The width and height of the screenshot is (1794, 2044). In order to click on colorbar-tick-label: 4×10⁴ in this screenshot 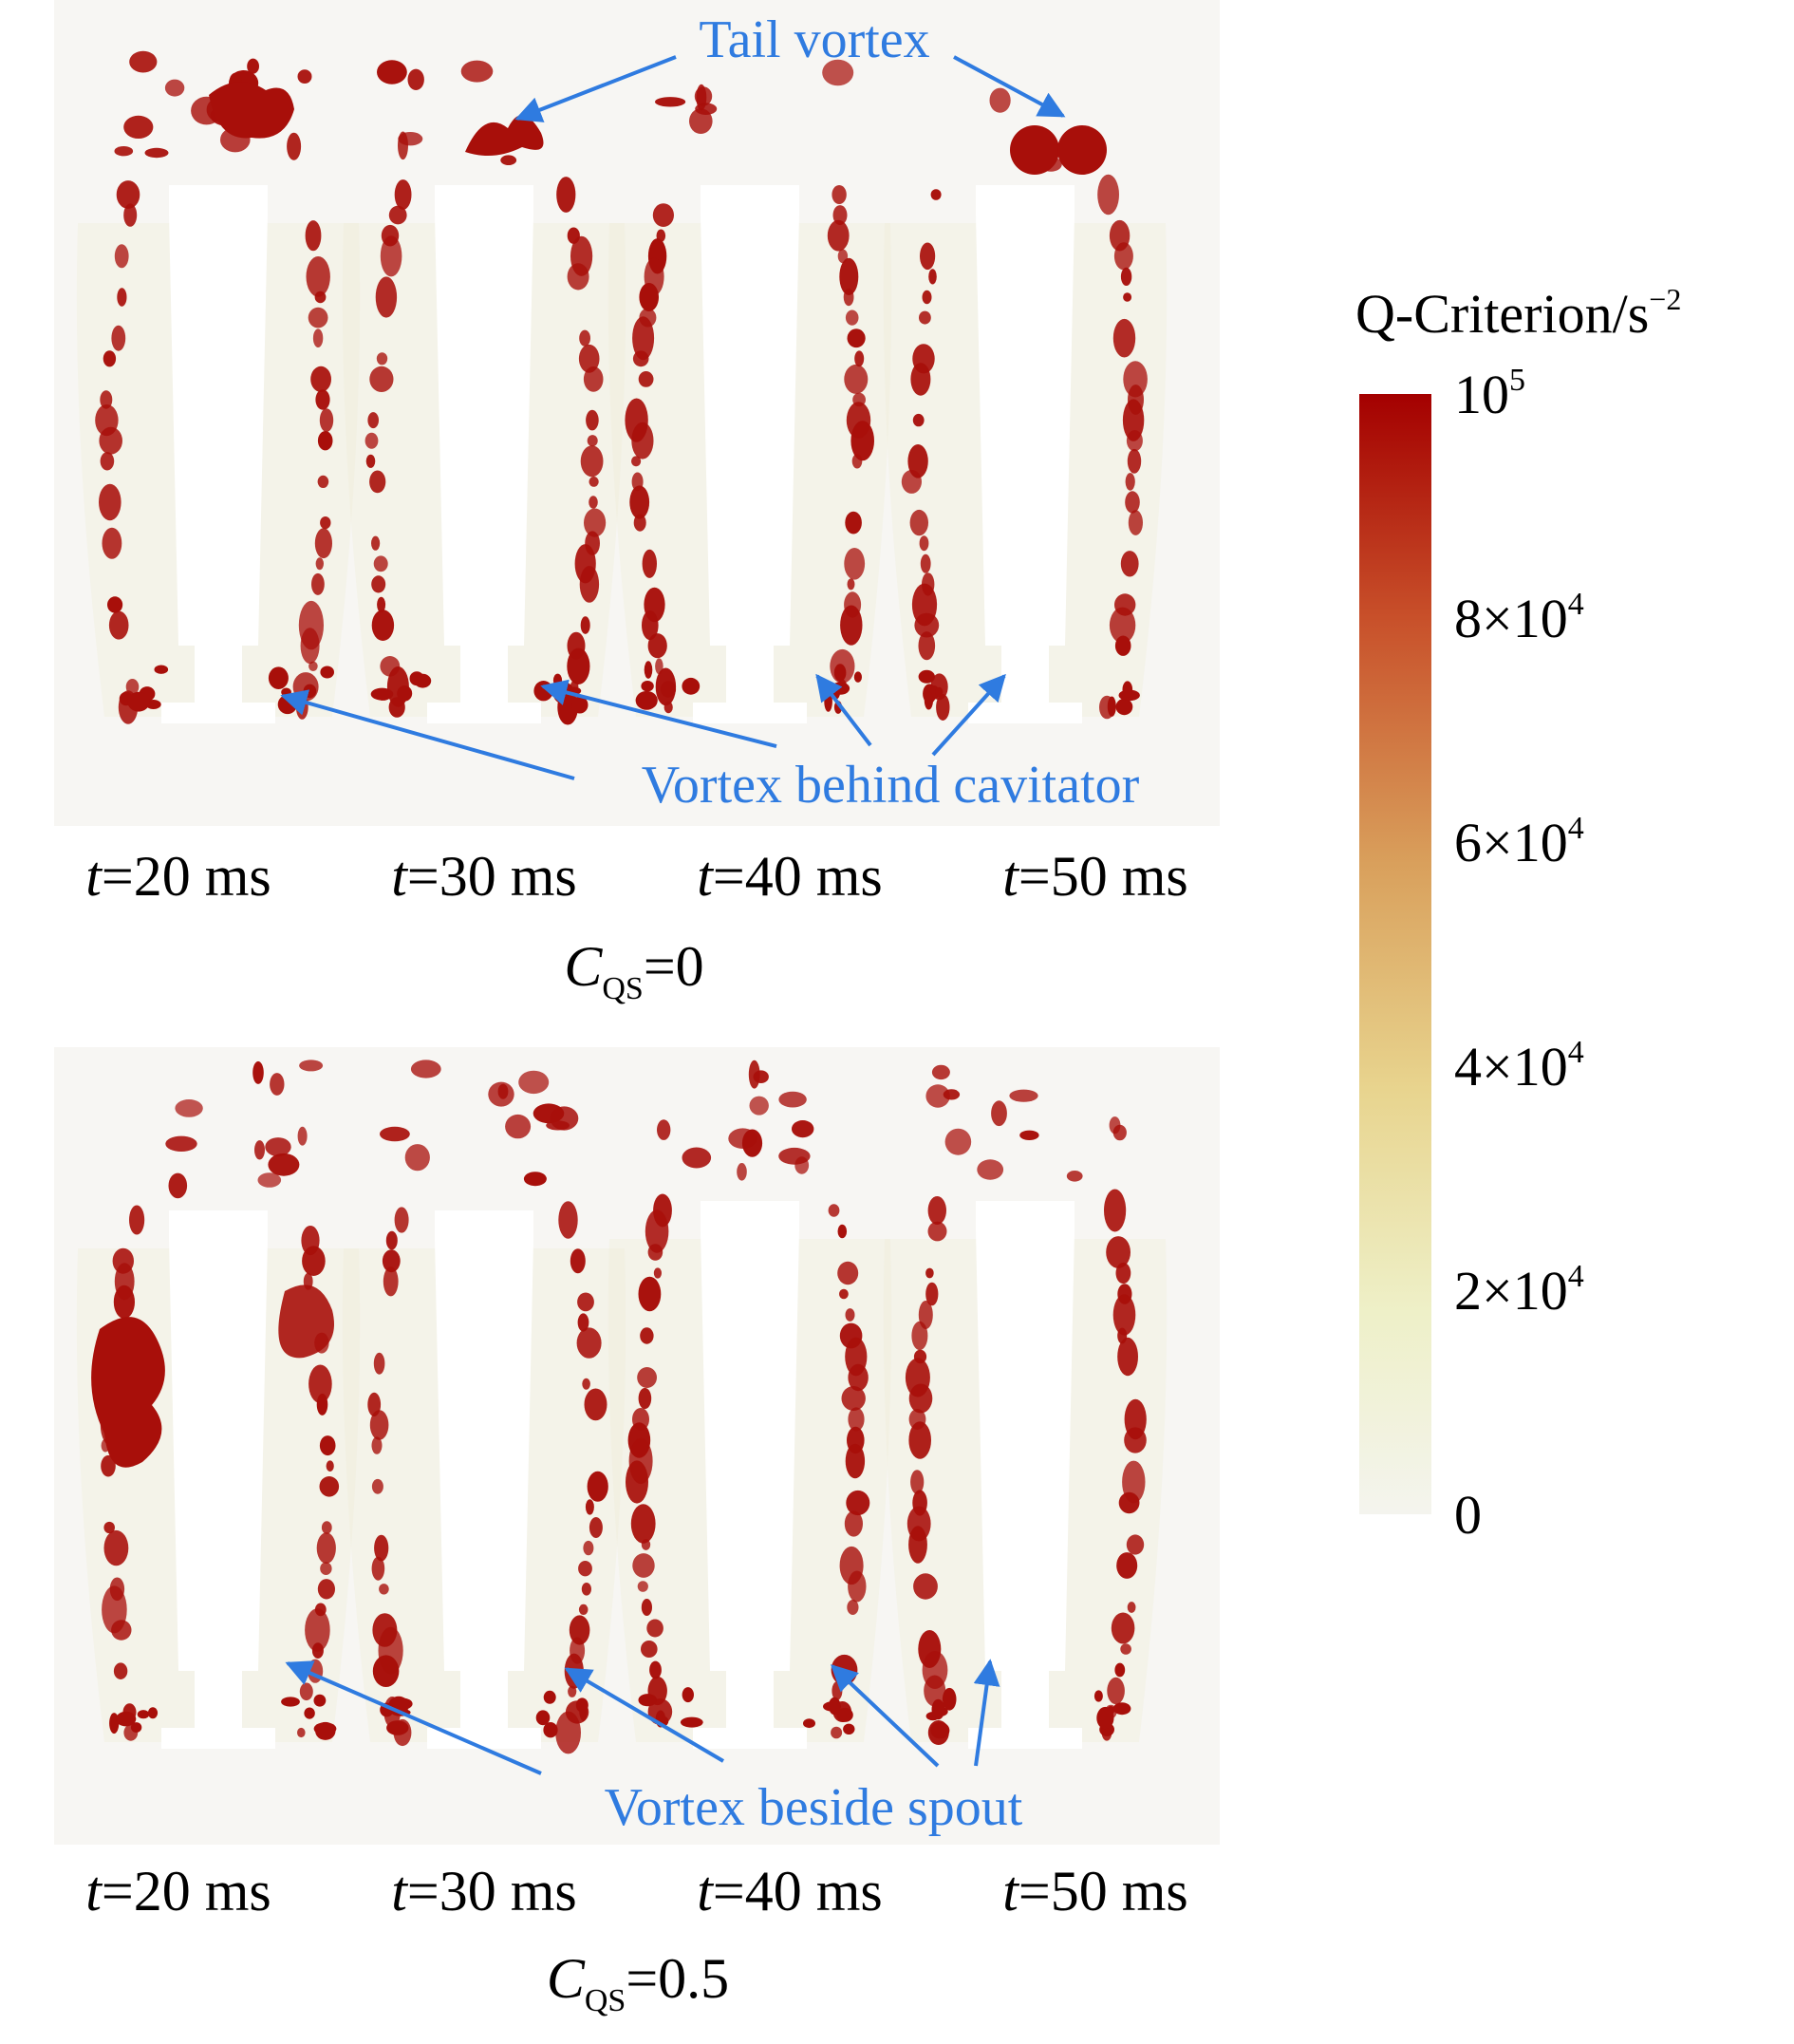, I will do `click(1519, 1066)`.